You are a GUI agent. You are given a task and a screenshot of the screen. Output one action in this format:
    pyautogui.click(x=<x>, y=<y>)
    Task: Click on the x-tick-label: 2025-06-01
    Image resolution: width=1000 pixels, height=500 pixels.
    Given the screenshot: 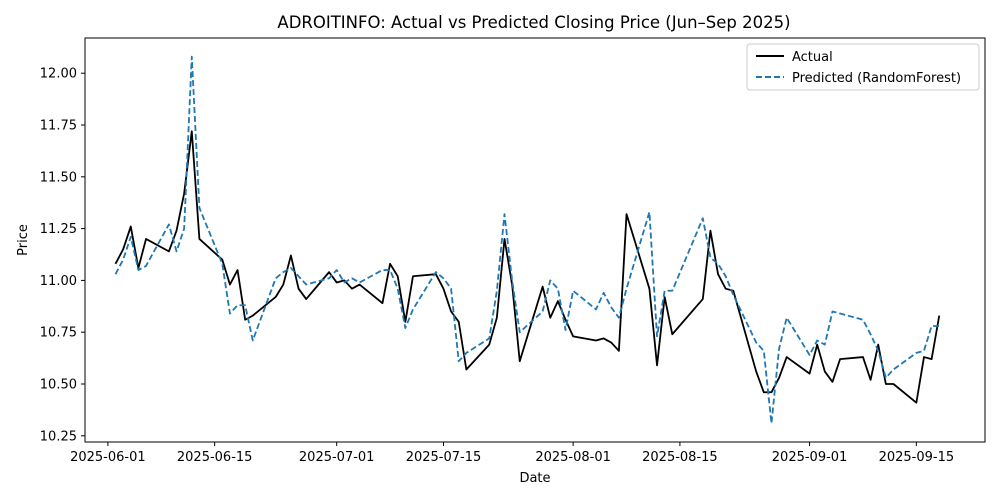 What is the action you would take?
    pyautogui.click(x=108, y=457)
    